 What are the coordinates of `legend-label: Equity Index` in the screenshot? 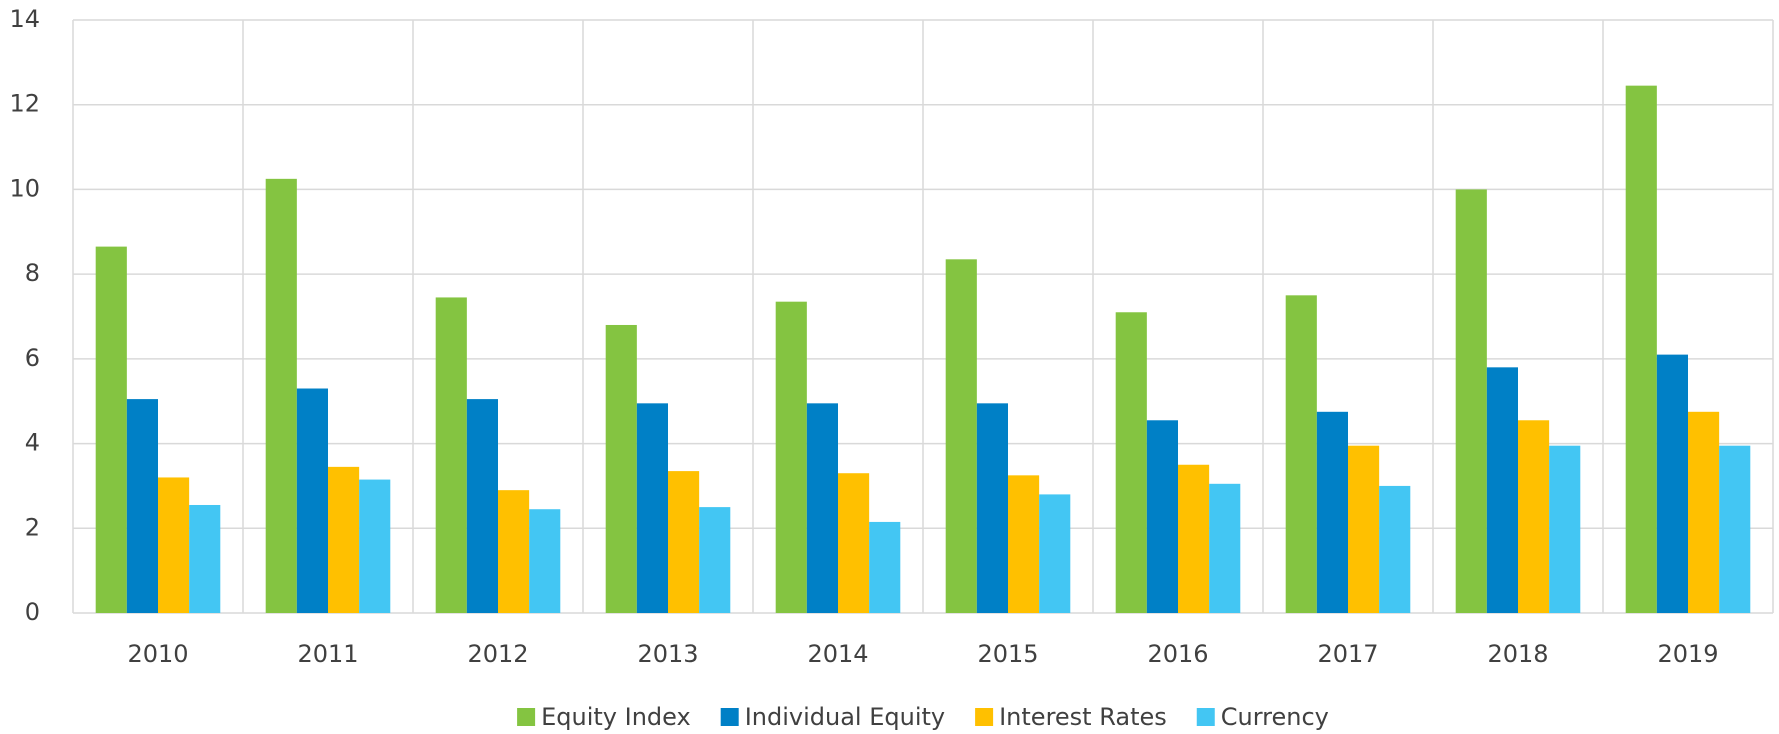 It's located at (616, 717).